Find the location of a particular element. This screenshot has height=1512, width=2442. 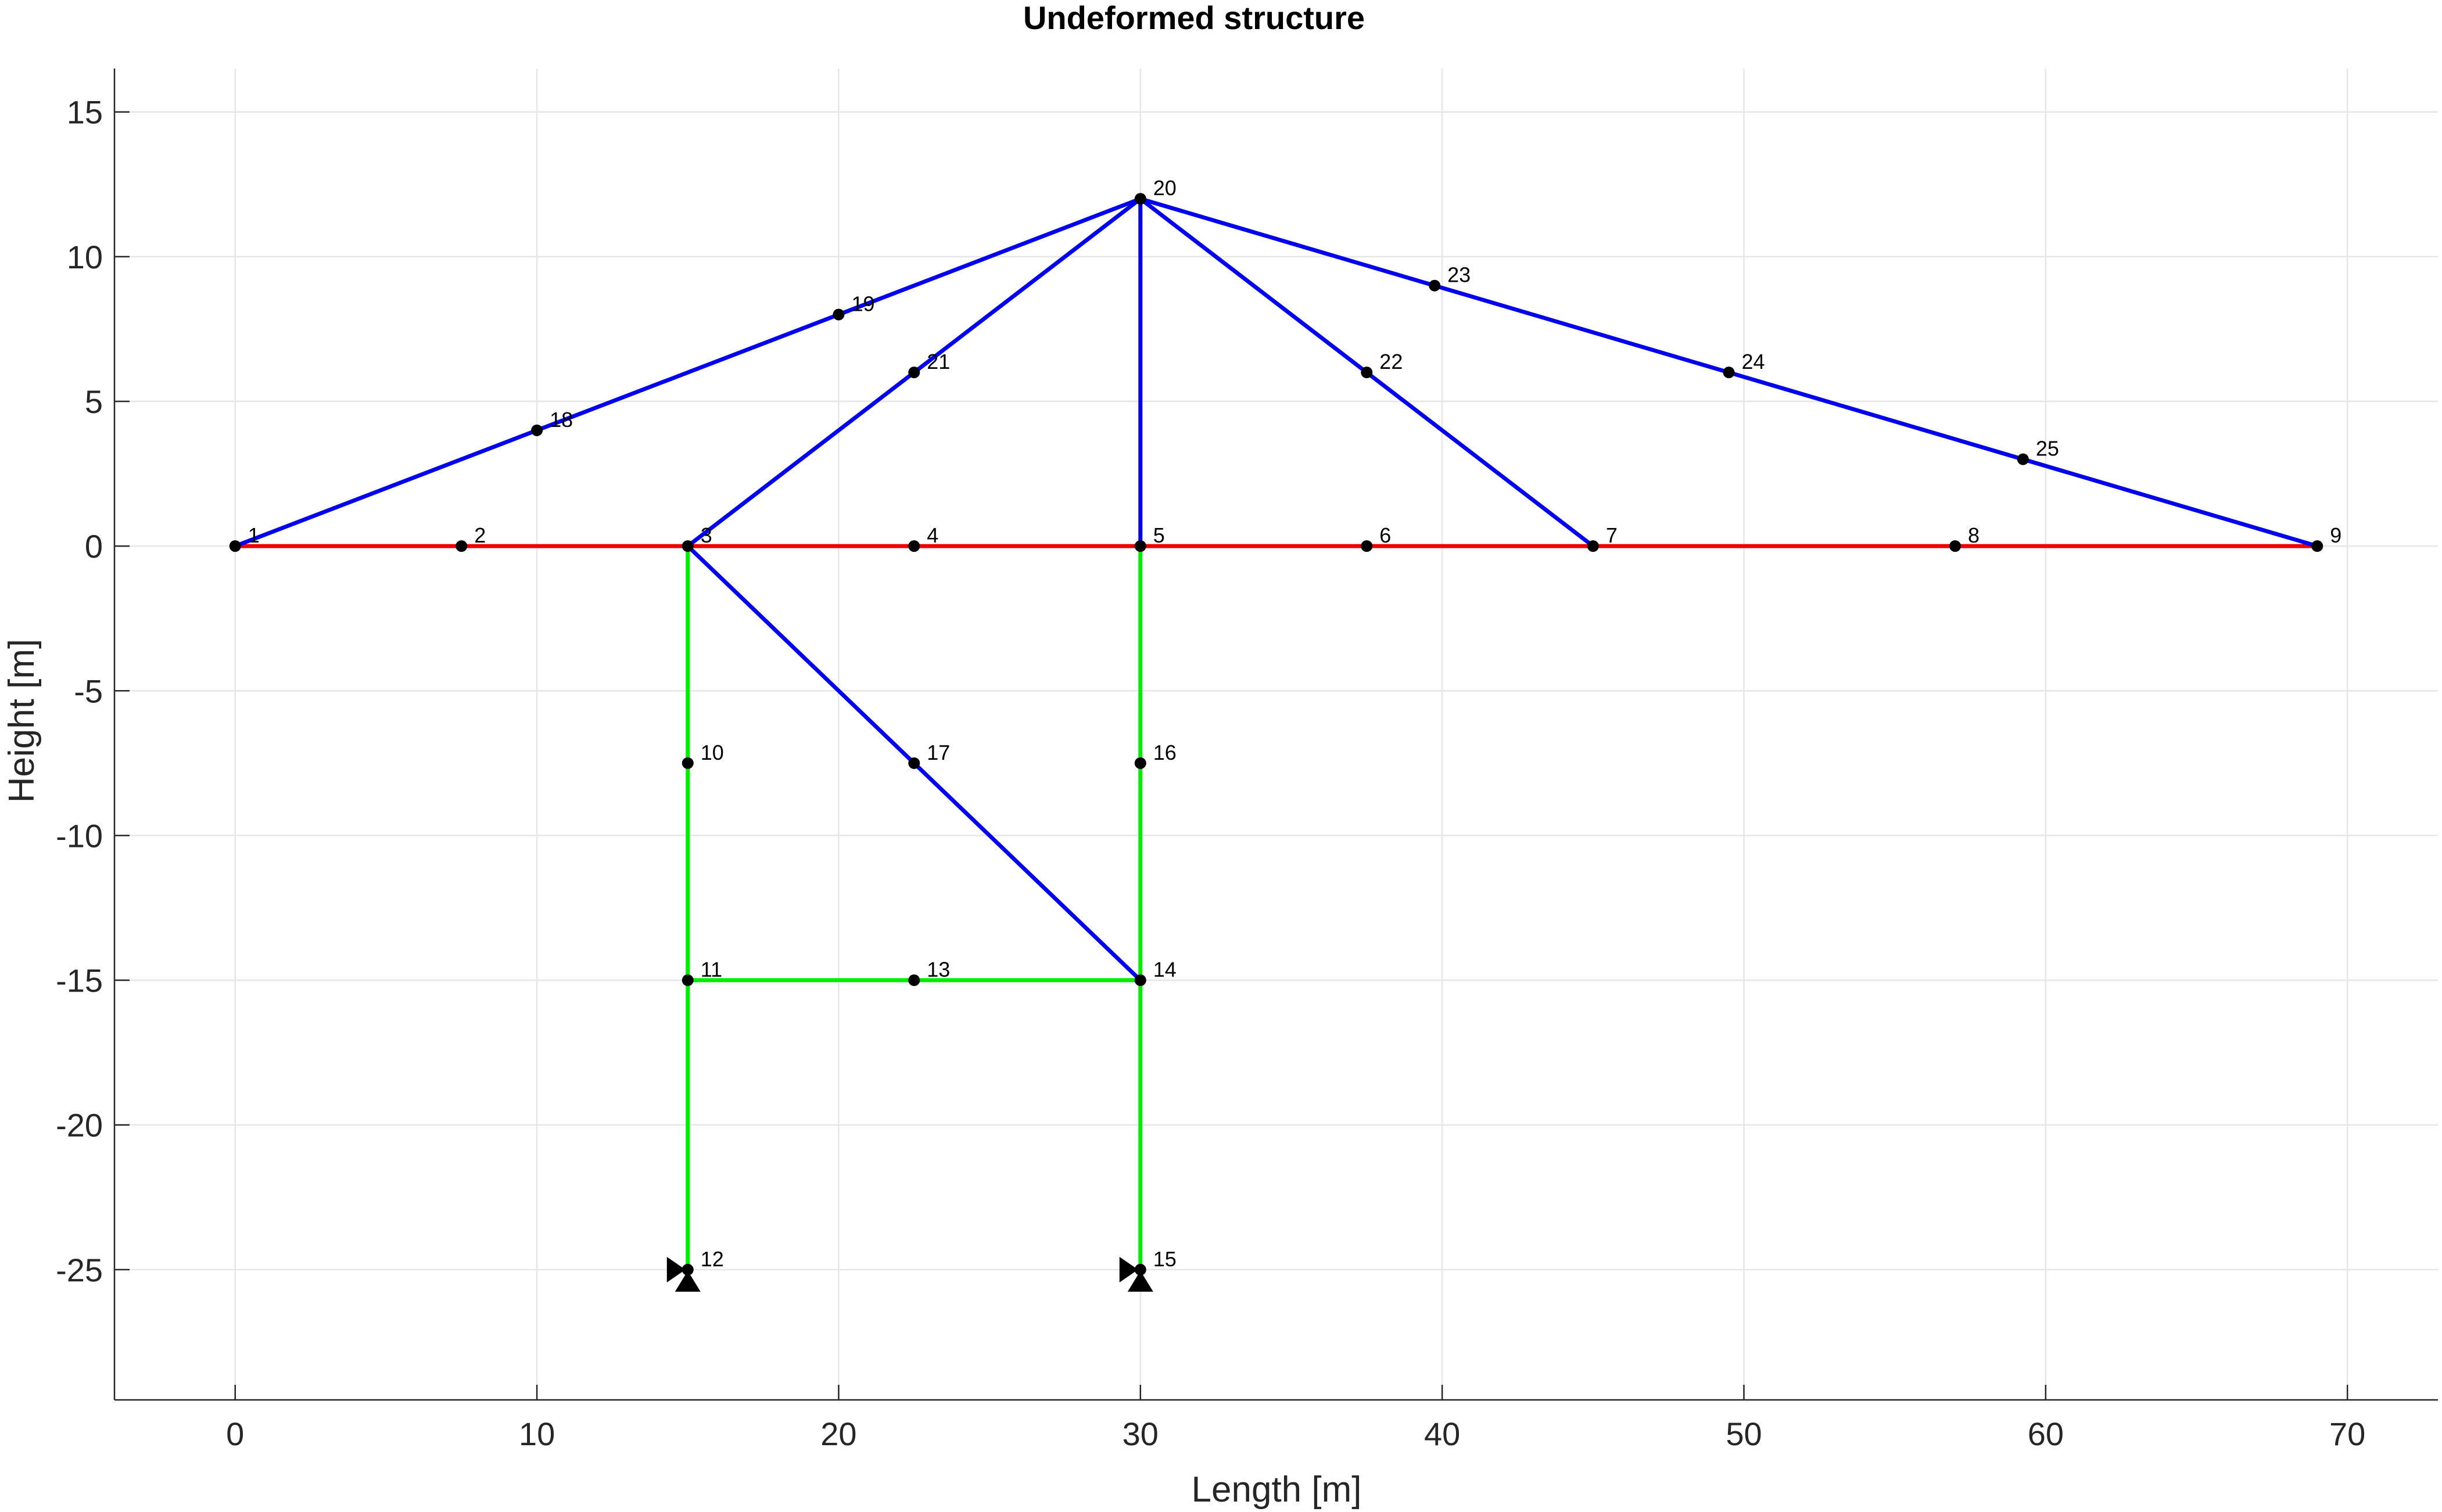

node-label: 19 is located at coordinates (862, 304).